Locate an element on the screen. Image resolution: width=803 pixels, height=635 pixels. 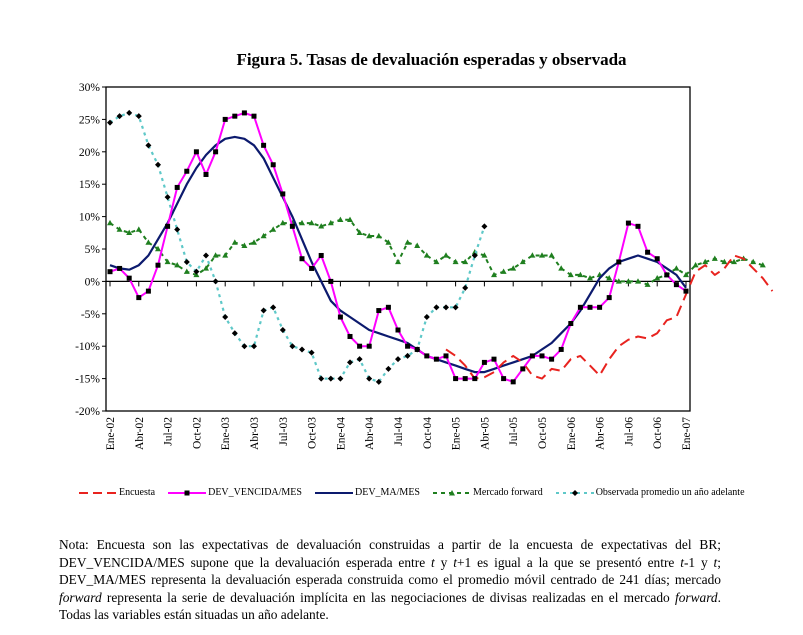
legend-item-dev-ma: DEV_MA/MES is located at coordinates (367, 492).